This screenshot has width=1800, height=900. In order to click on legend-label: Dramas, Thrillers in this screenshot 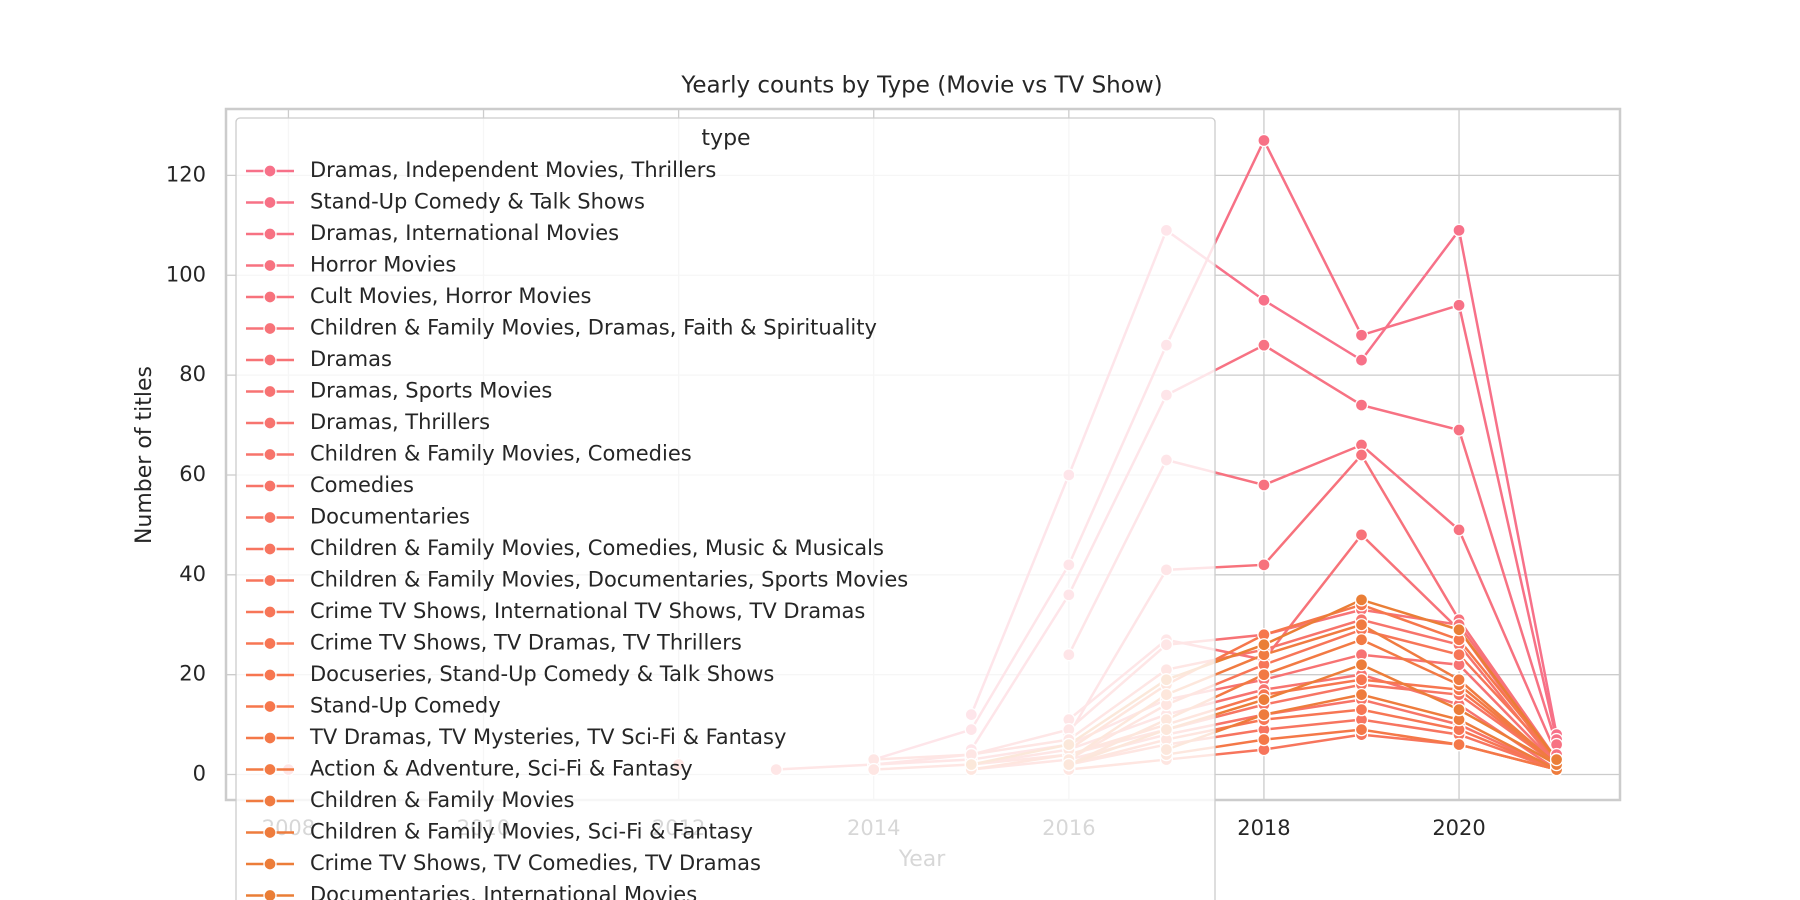, I will do `click(400, 422)`.